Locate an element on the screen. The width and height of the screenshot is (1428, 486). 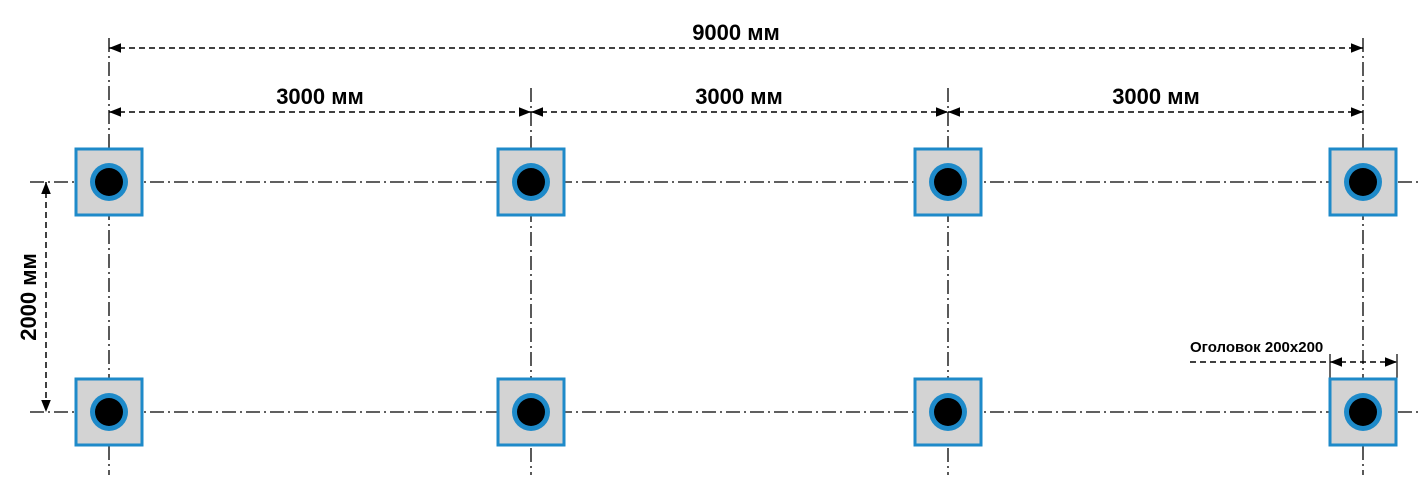
cap-extension-lines is located at coordinates (1363, 366).